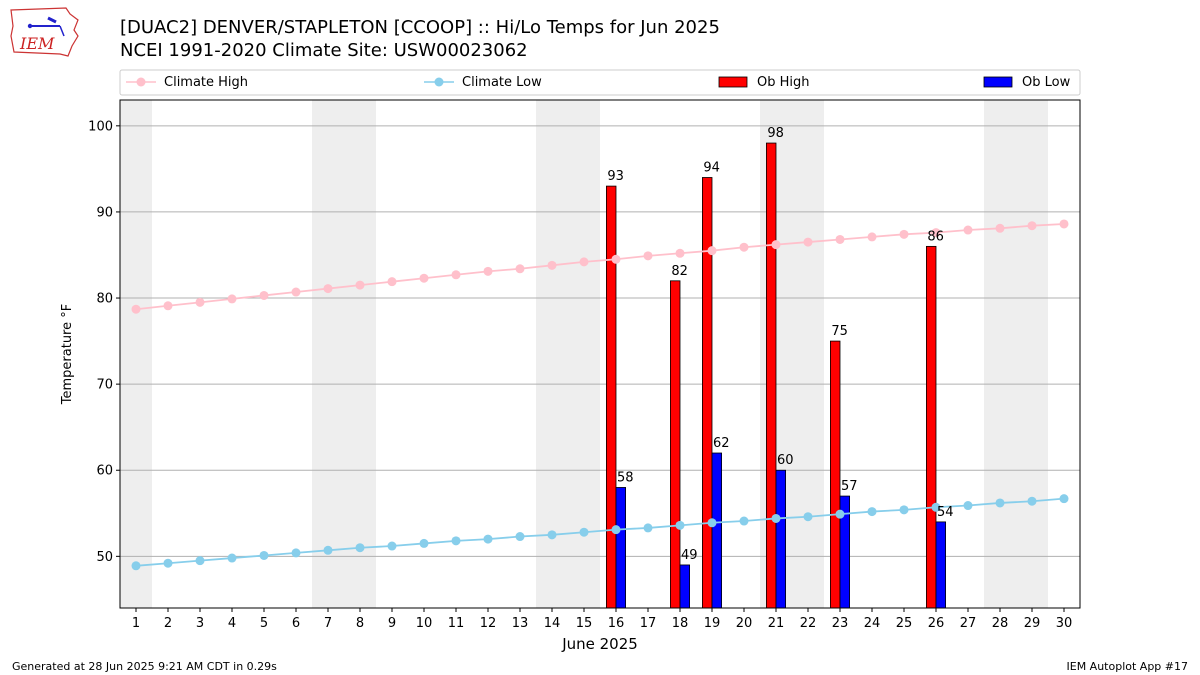 The height and width of the screenshot is (675, 1200). Describe the element at coordinates (30, 26) in the screenshot. I see `weather-station-icon` at that location.